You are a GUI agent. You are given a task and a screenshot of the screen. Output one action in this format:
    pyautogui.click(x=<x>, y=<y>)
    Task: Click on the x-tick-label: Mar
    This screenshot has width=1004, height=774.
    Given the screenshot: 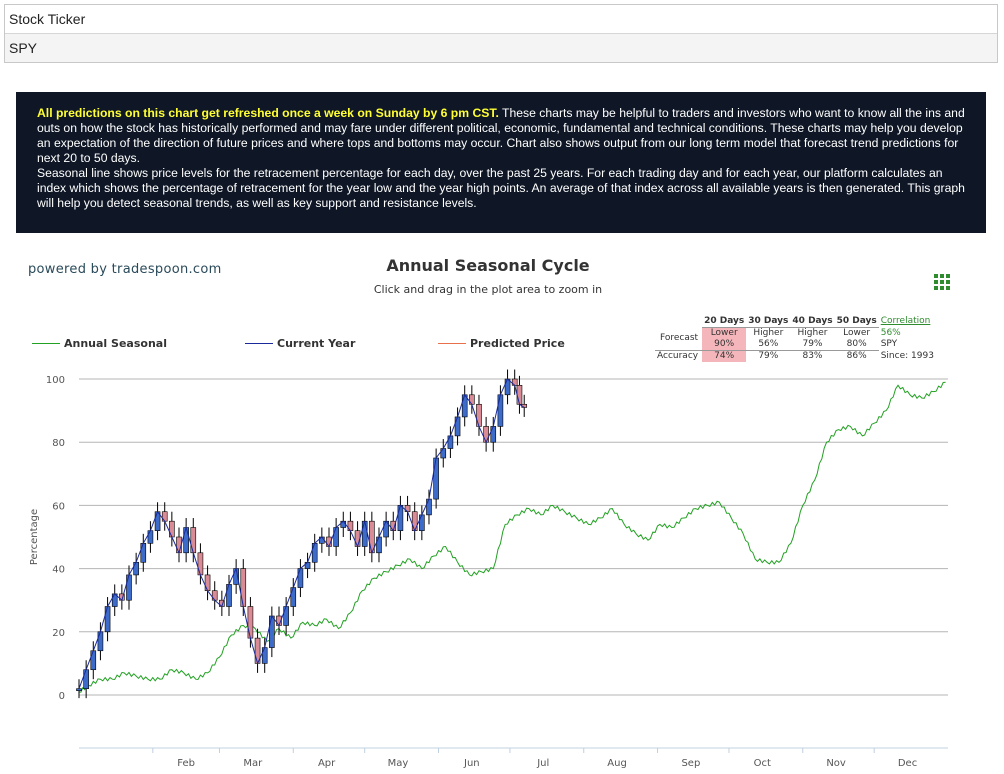 What is the action you would take?
    pyautogui.click(x=253, y=763)
    